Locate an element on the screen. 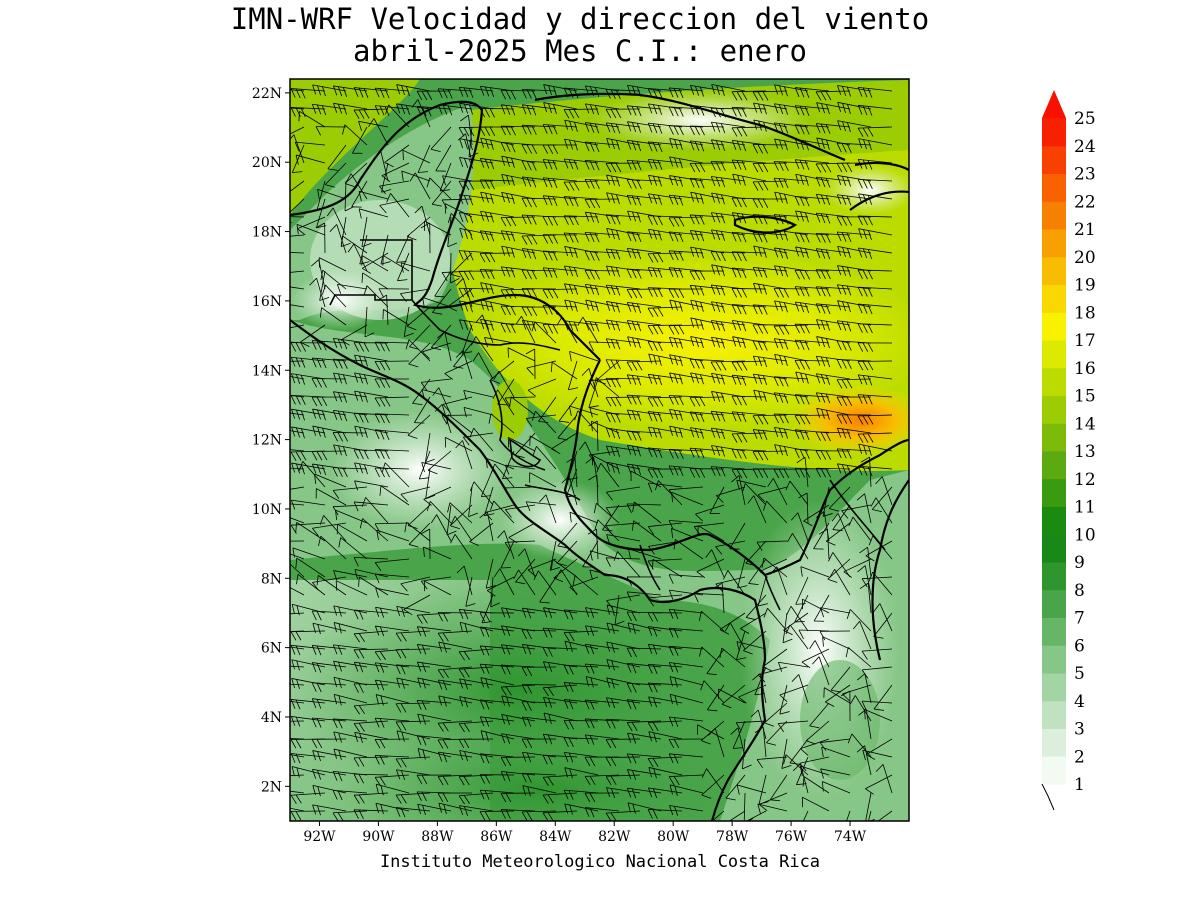 This screenshot has width=1200, height=904. lon-tick-label: 78W is located at coordinates (732, 837).